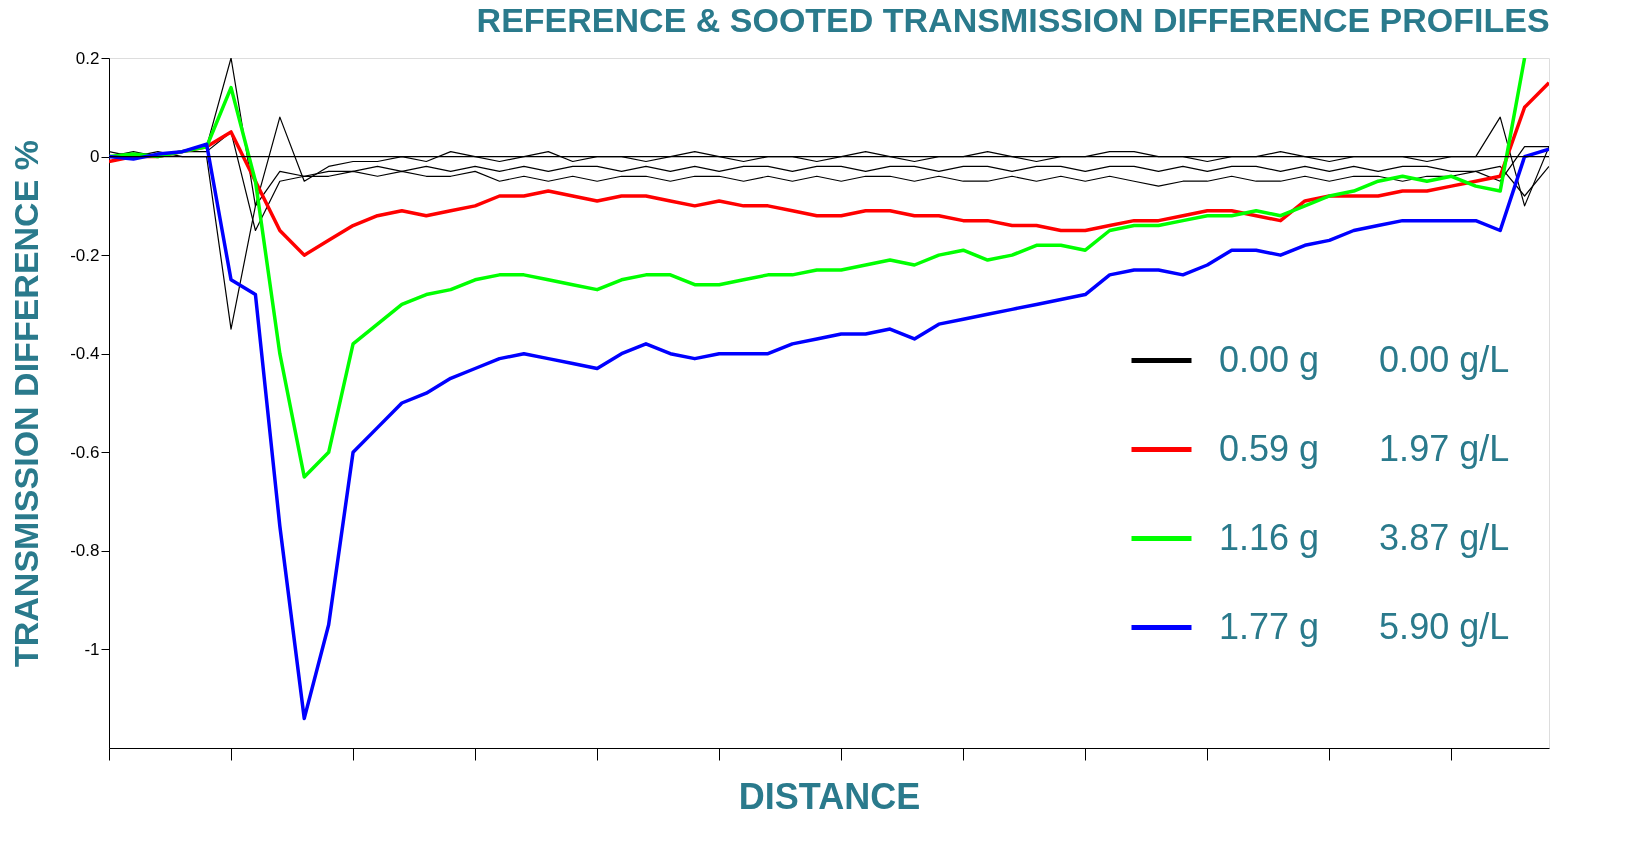  Describe the element at coordinates (85, 551) in the screenshot. I see `y-tick-label: -0.8` at that location.